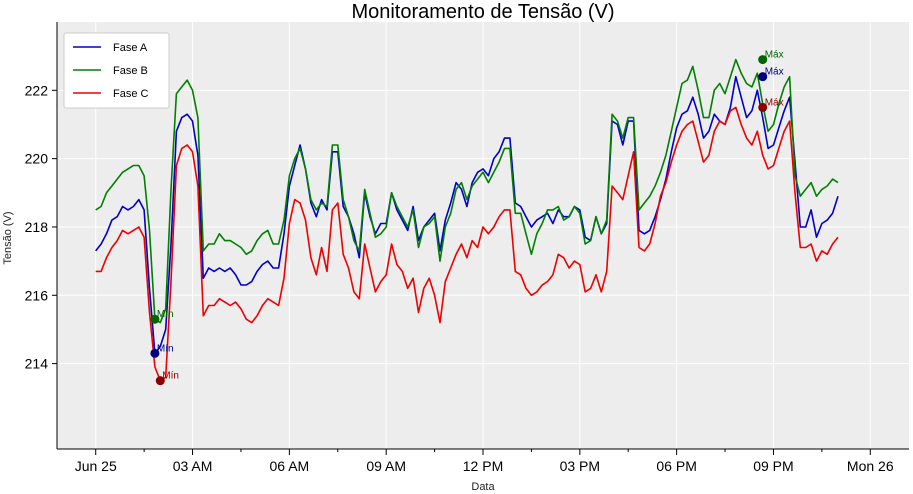  I want to click on y-tick-label: 220, so click(37, 159).